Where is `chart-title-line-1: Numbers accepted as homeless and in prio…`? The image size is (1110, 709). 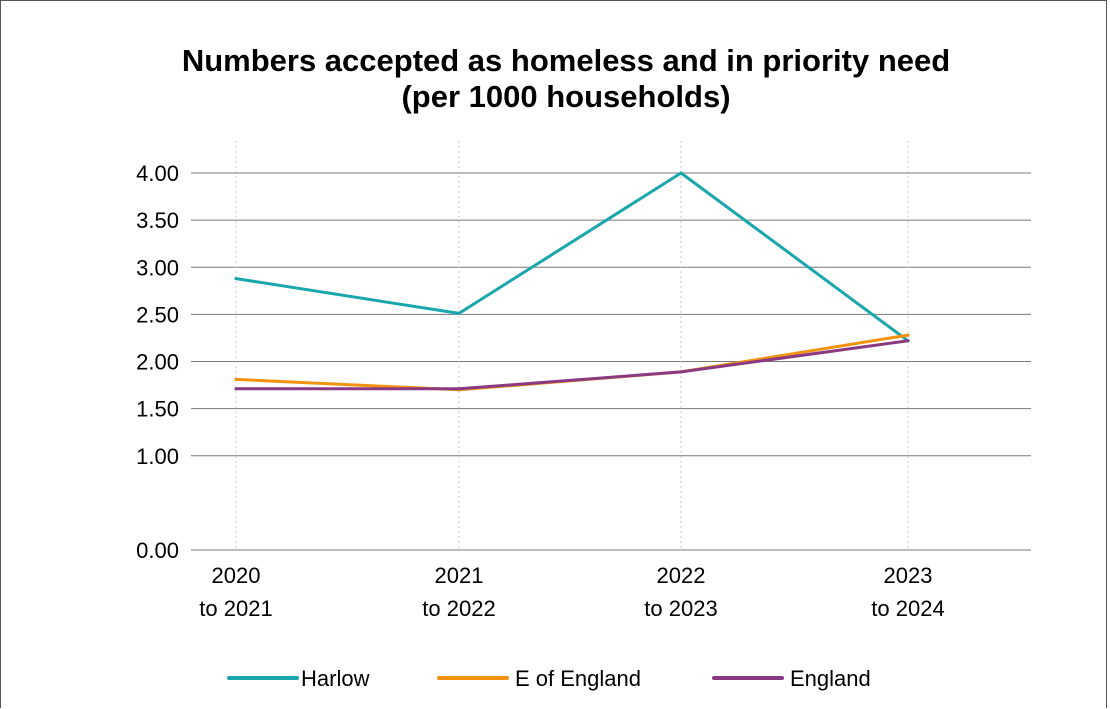
chart-title-line-1: Numbers accepted as homeless and in prio… is located at coordinates (566, 60).